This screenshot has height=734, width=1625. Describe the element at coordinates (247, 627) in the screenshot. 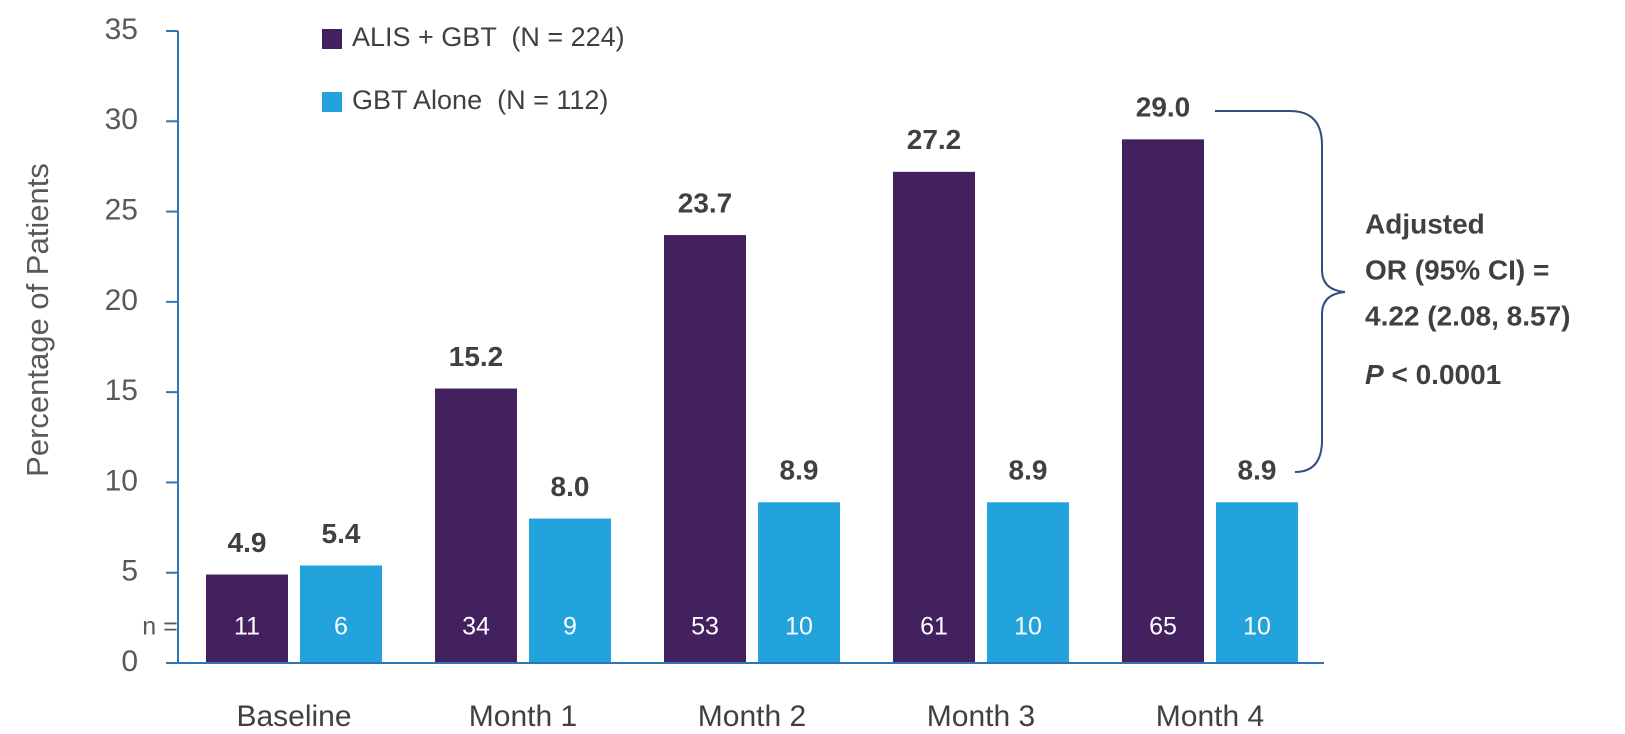

I see `n-count: 11` at that location.